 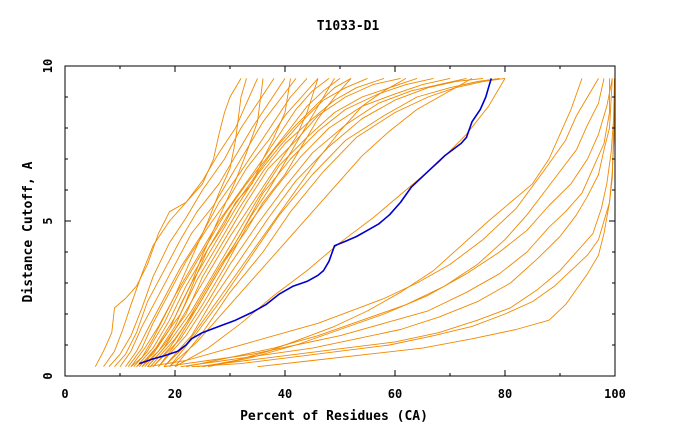 I want to click on x-tick-label: 80, so click(x=505, y=394).